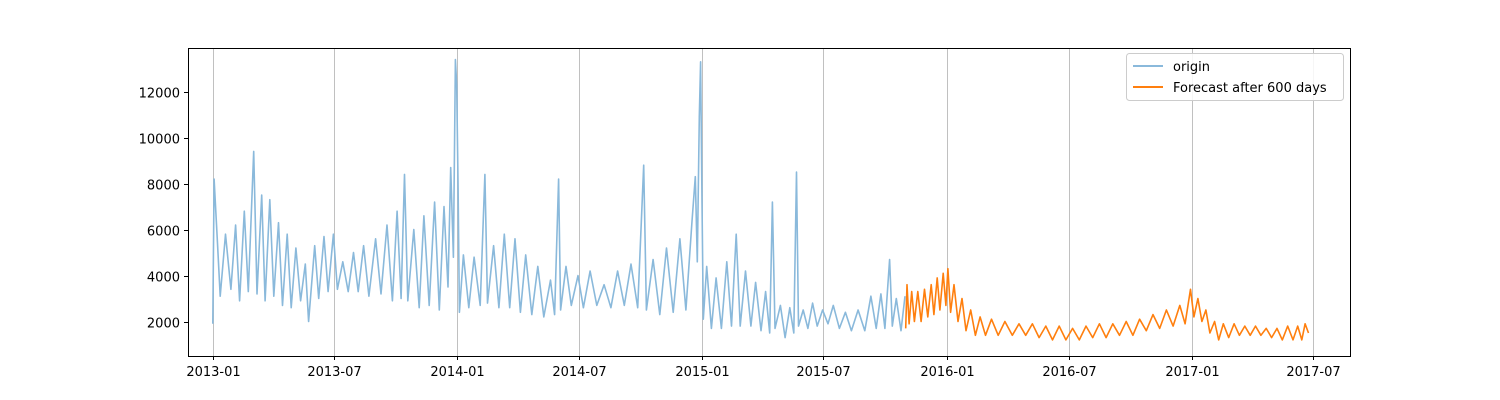 This screenshot has height=400, width=1500. I want to click on legend-box, so click(1235, 77).